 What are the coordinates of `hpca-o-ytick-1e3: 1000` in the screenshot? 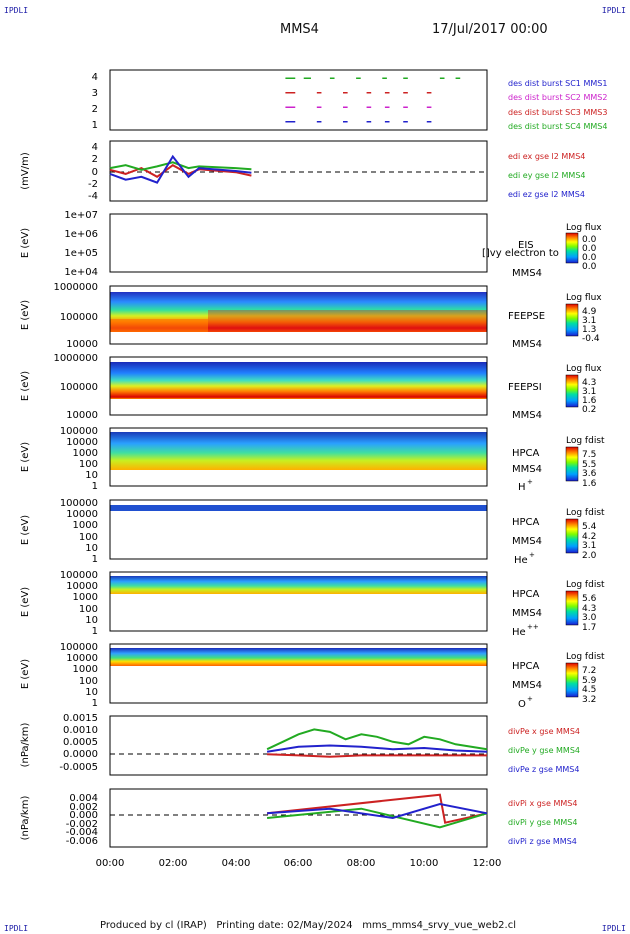 It's located at (85, 669).